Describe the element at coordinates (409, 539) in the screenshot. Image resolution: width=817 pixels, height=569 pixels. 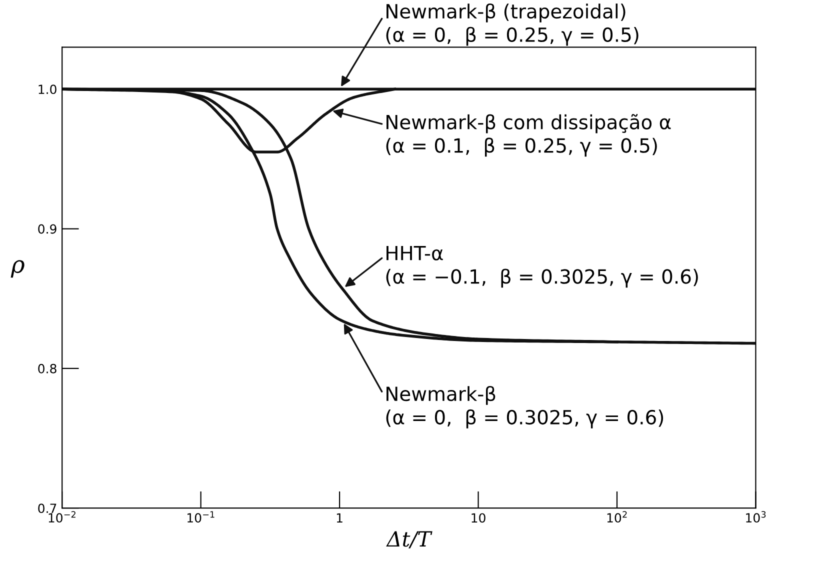
I see `x-axis-title: Δt/T` at that location.